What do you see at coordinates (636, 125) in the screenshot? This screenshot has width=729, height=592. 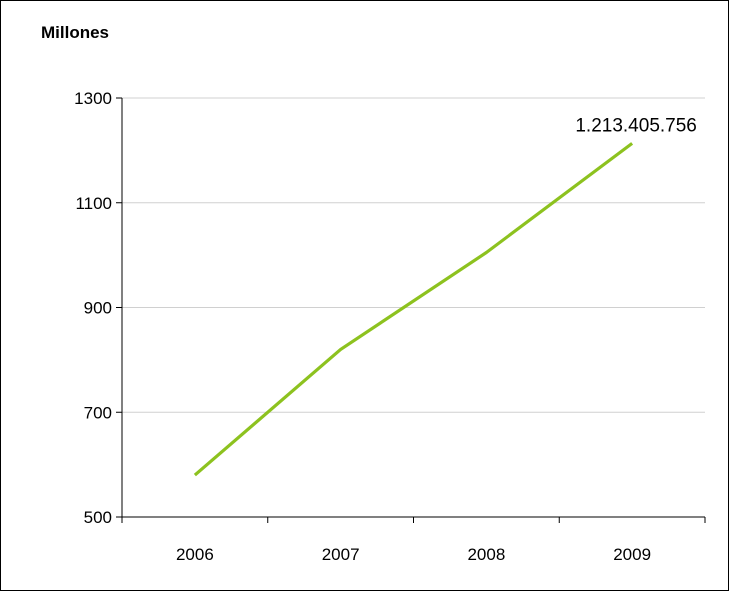 I see `data-label-2009: 1.213.405.756` at bounding box center [636, 125].